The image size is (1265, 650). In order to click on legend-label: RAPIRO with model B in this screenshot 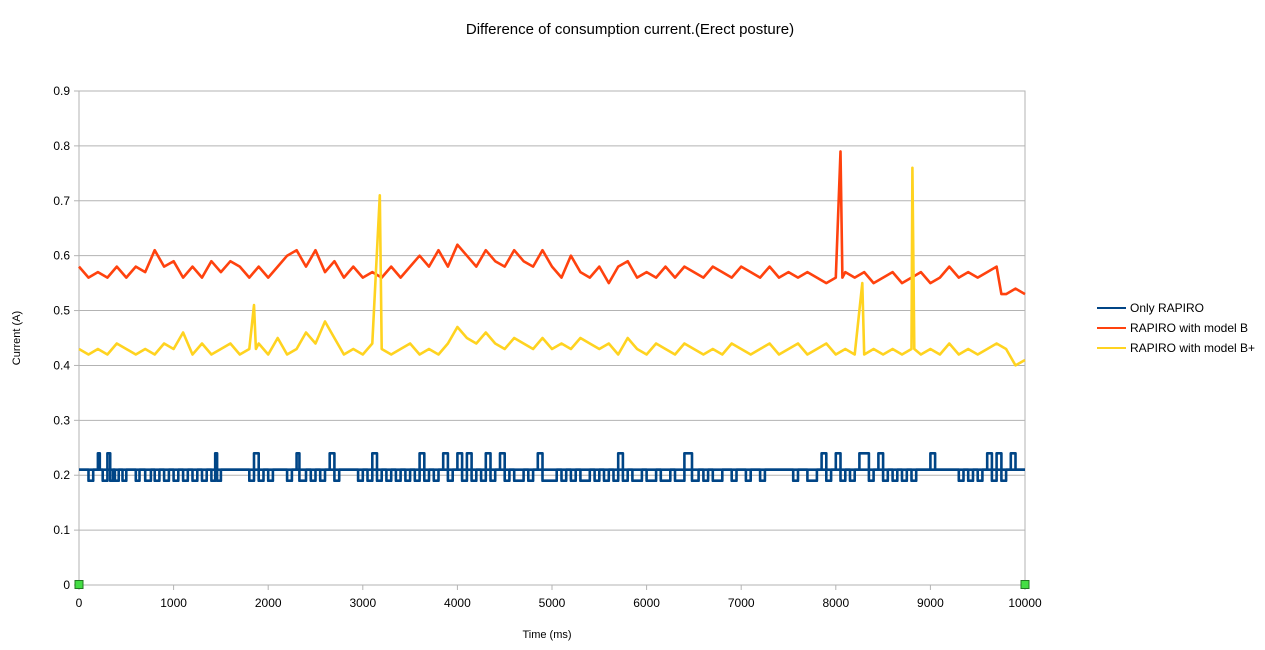, I will do `click(1189, 328)`.